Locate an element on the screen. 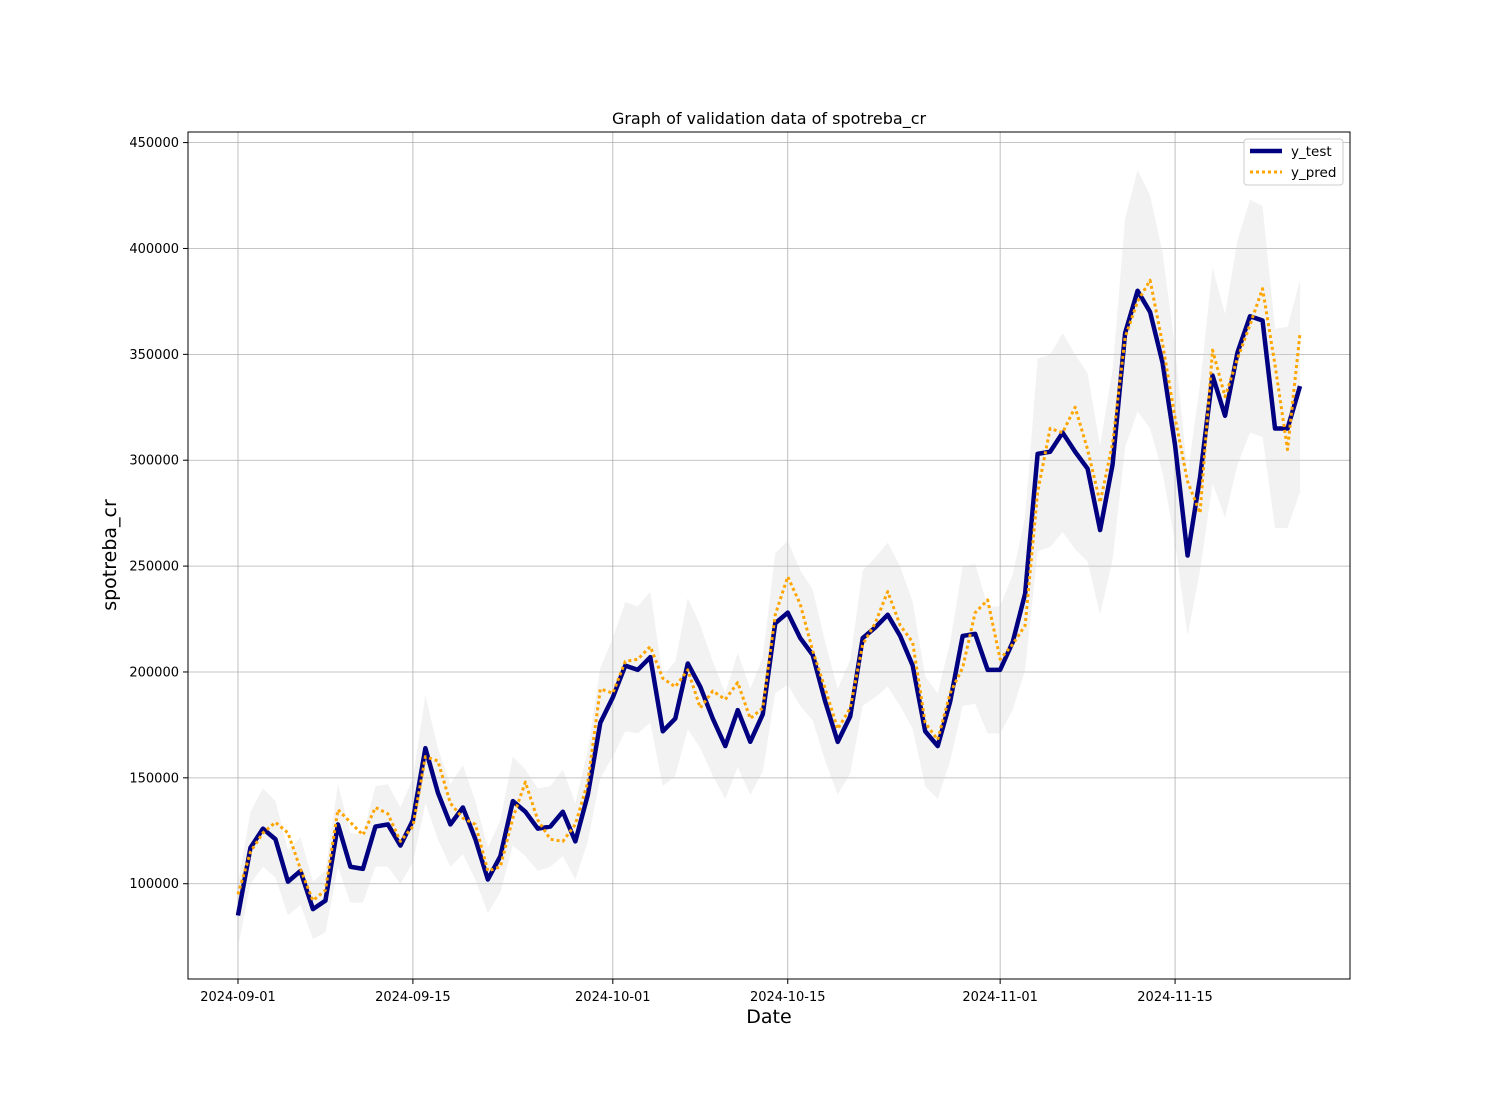  legend: y_test y_pred is located at coordinates (1293, 162).